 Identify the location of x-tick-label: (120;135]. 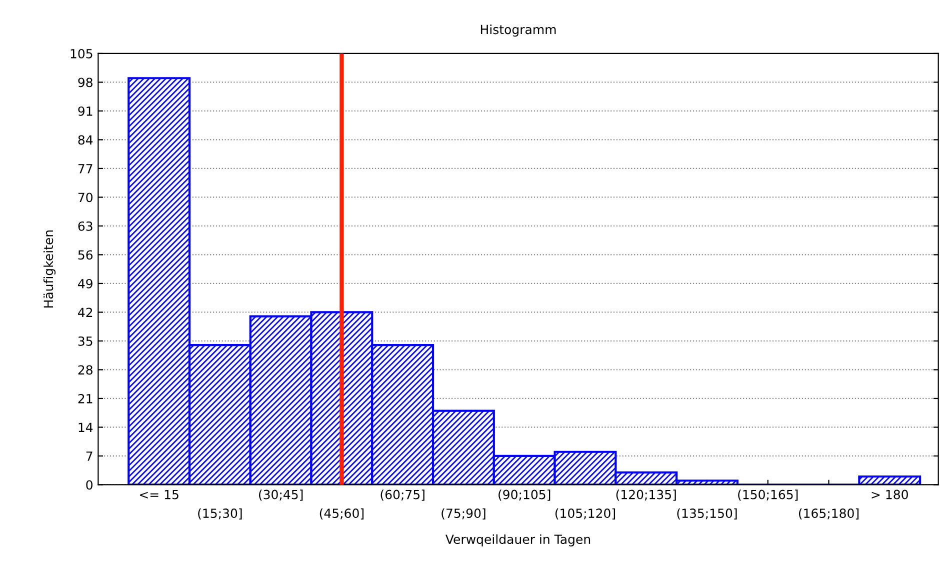
(646, 495).